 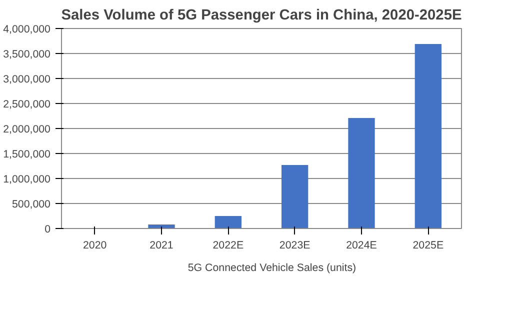 I want to click on y-tick-label: 2,000,000, so click(x=27, y=130).